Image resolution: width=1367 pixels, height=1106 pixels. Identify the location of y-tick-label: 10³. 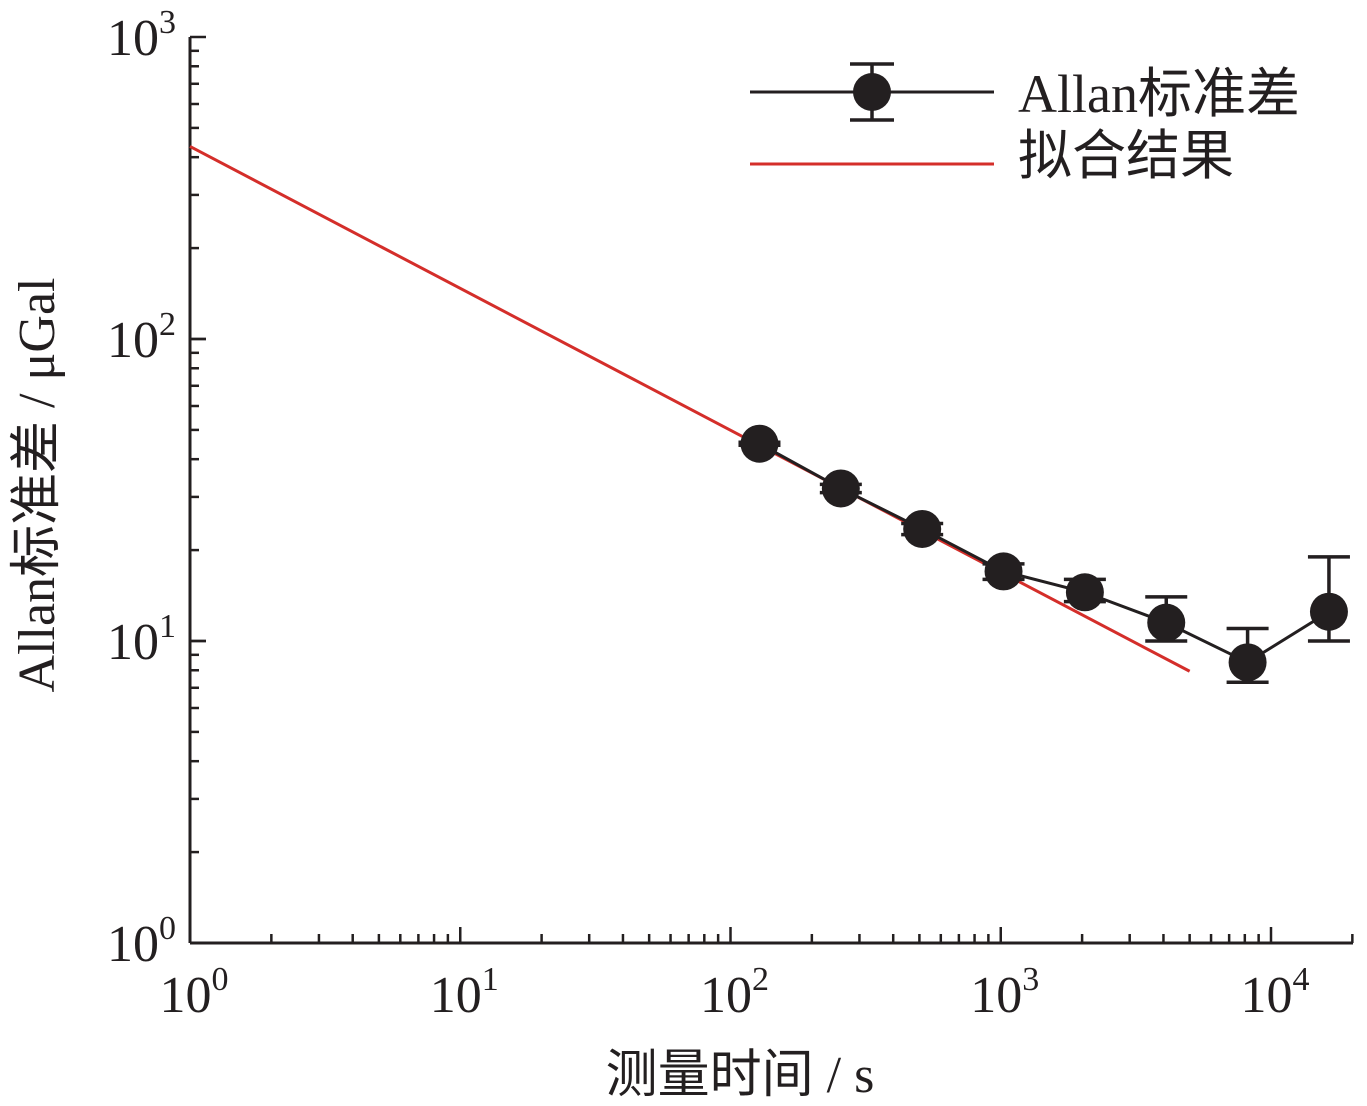
(141, 35).